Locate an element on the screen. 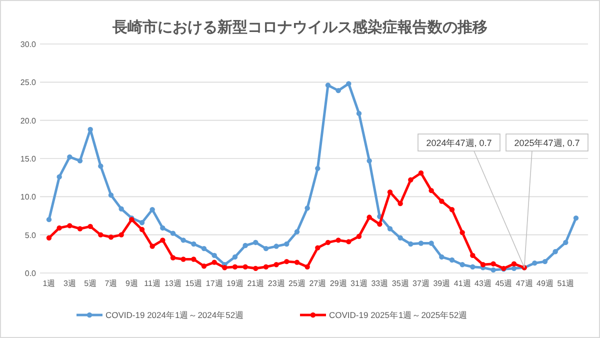 This screenshot has width=600, height=338. x-tick-label: 43週 is located at coordinates (483, 283).